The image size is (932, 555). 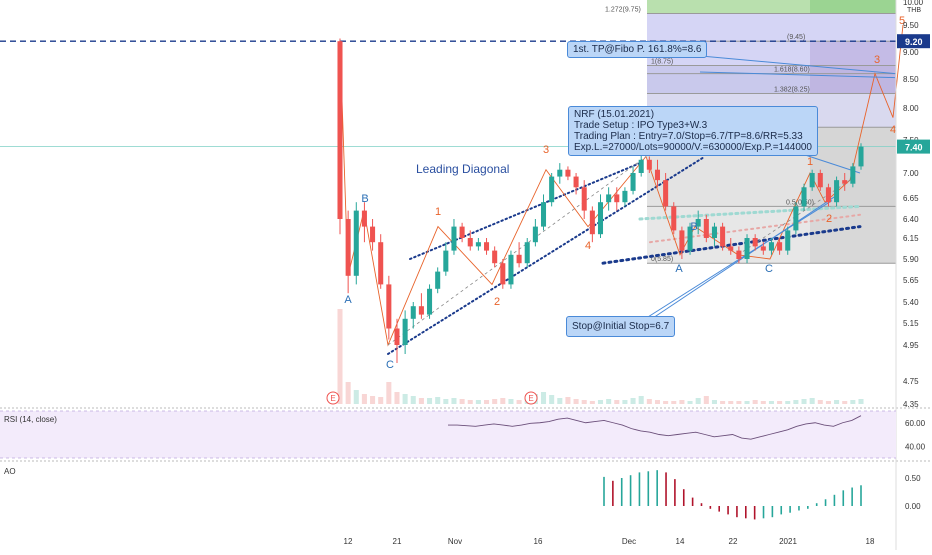 What do you see at coordinates (614, 114) in the screenshot?
I see `plan-line-1: NRF (15.01.2021)` at bounding box center [614, 114].